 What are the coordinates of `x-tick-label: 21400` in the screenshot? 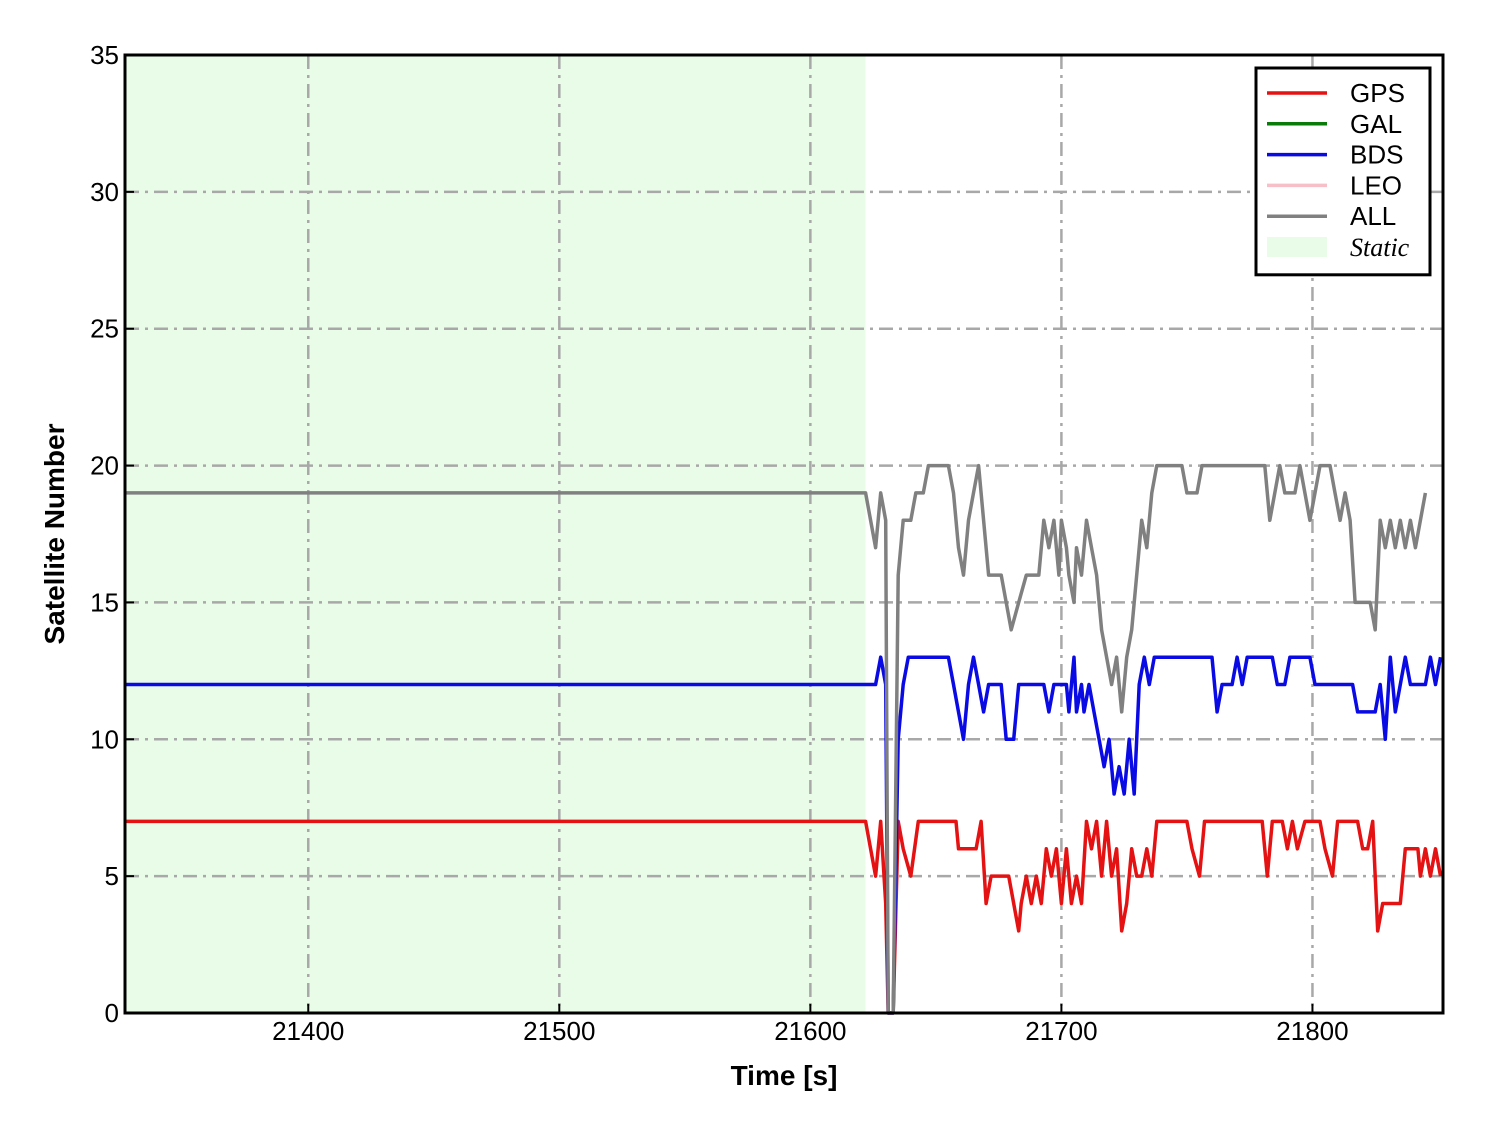 It's located at (308, 1031).